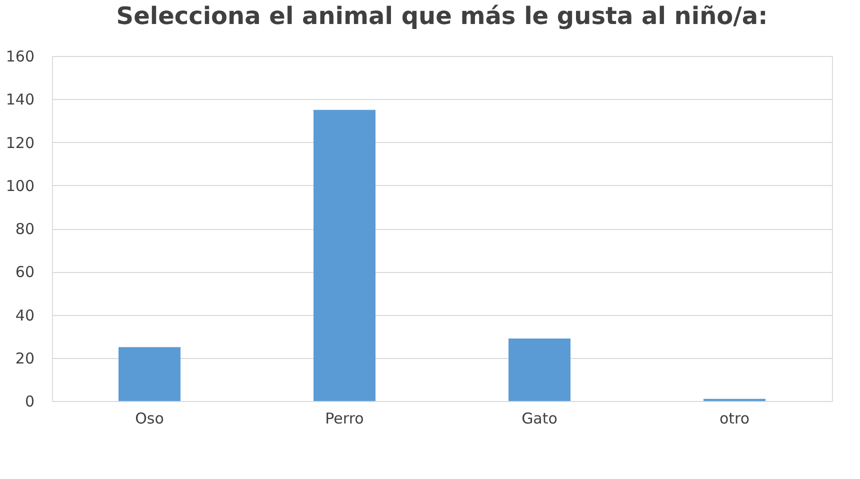 The image size is (860, 479). I want to click on x-tick-label: otro, so click(734, 419).